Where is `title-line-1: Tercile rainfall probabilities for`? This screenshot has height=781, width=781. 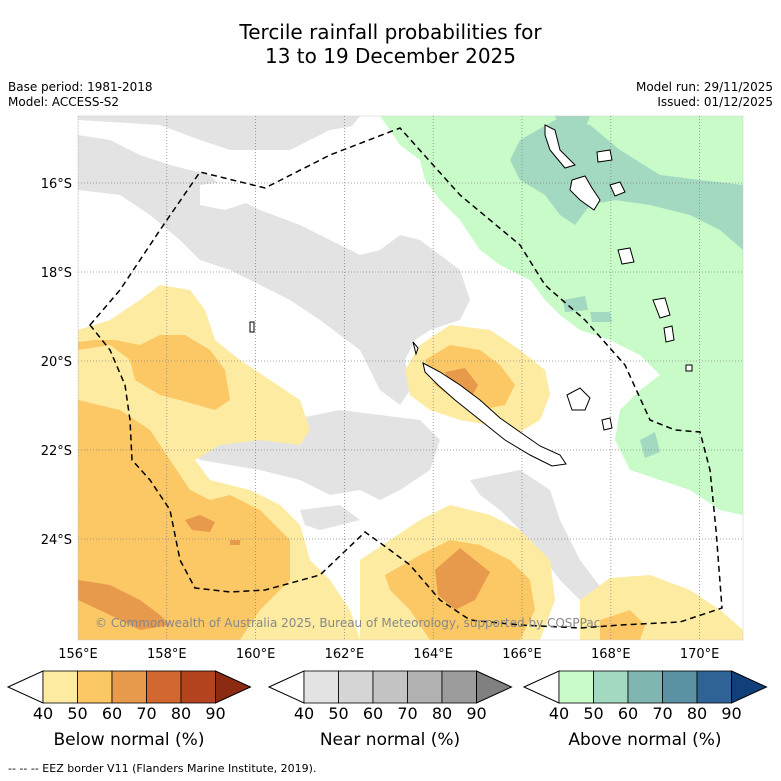
title-line-1: Tercile rainfall probabilities for is located at coordinates (390, 32).